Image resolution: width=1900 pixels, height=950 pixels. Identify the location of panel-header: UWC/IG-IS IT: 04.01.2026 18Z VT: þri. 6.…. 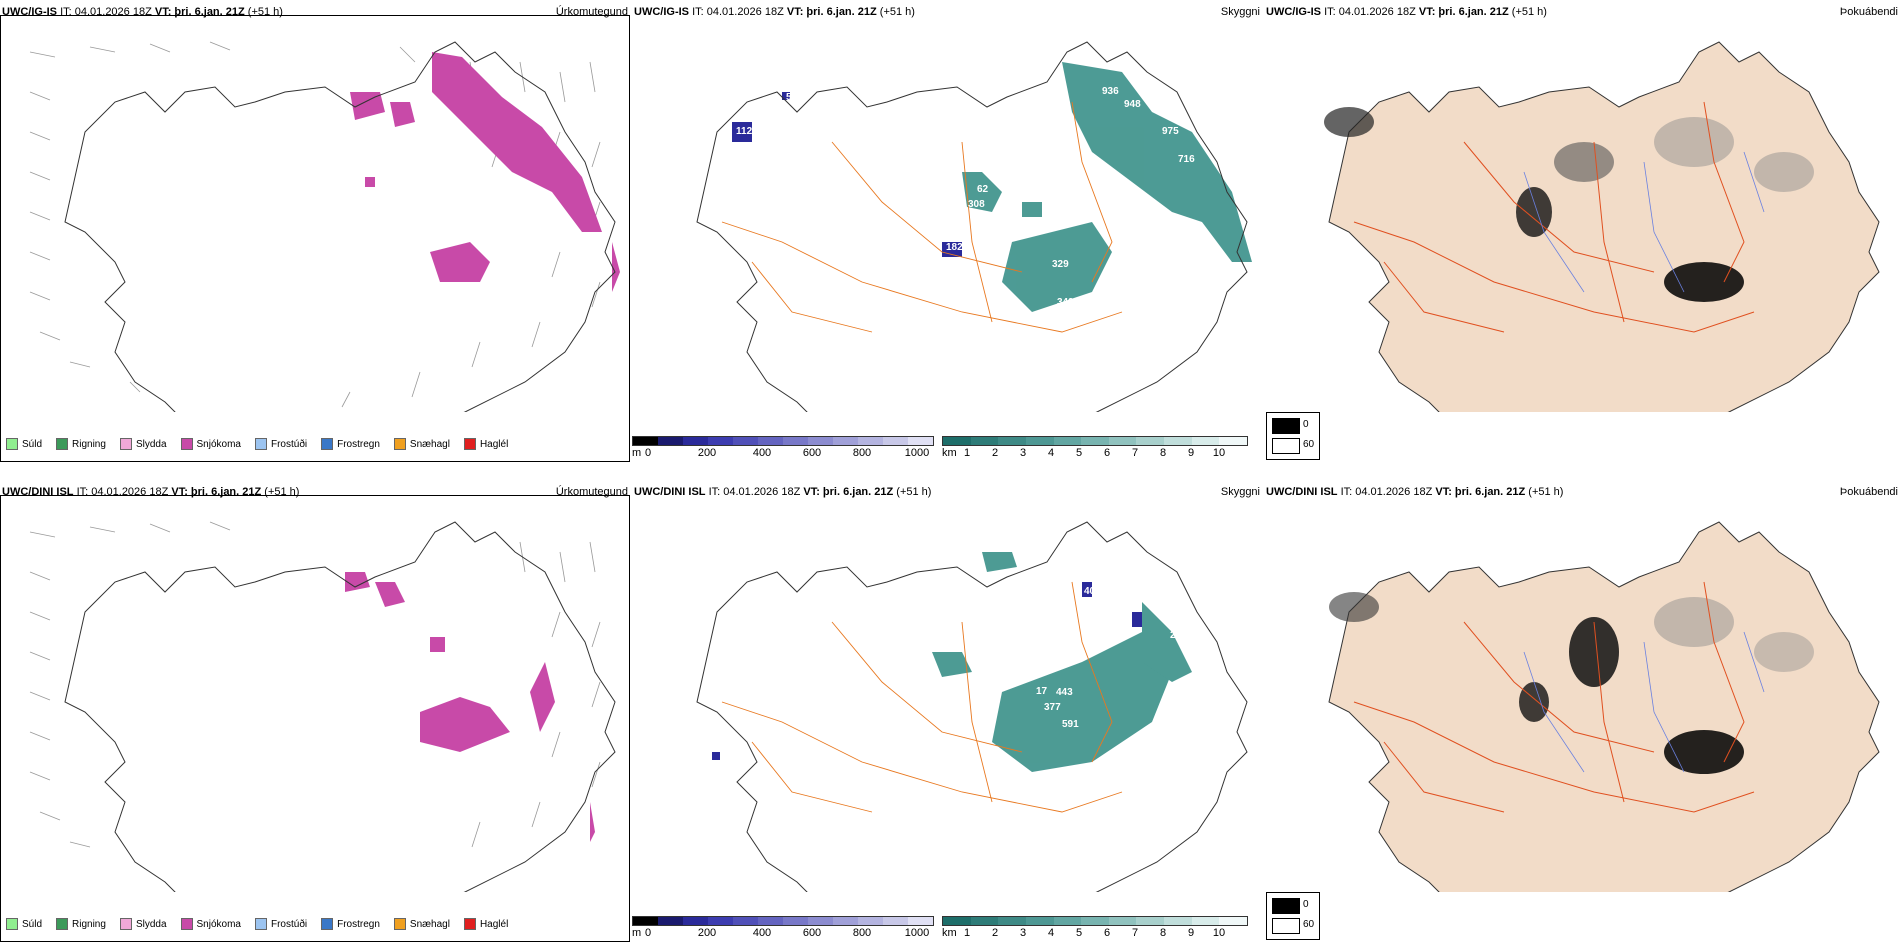
(947, 14).